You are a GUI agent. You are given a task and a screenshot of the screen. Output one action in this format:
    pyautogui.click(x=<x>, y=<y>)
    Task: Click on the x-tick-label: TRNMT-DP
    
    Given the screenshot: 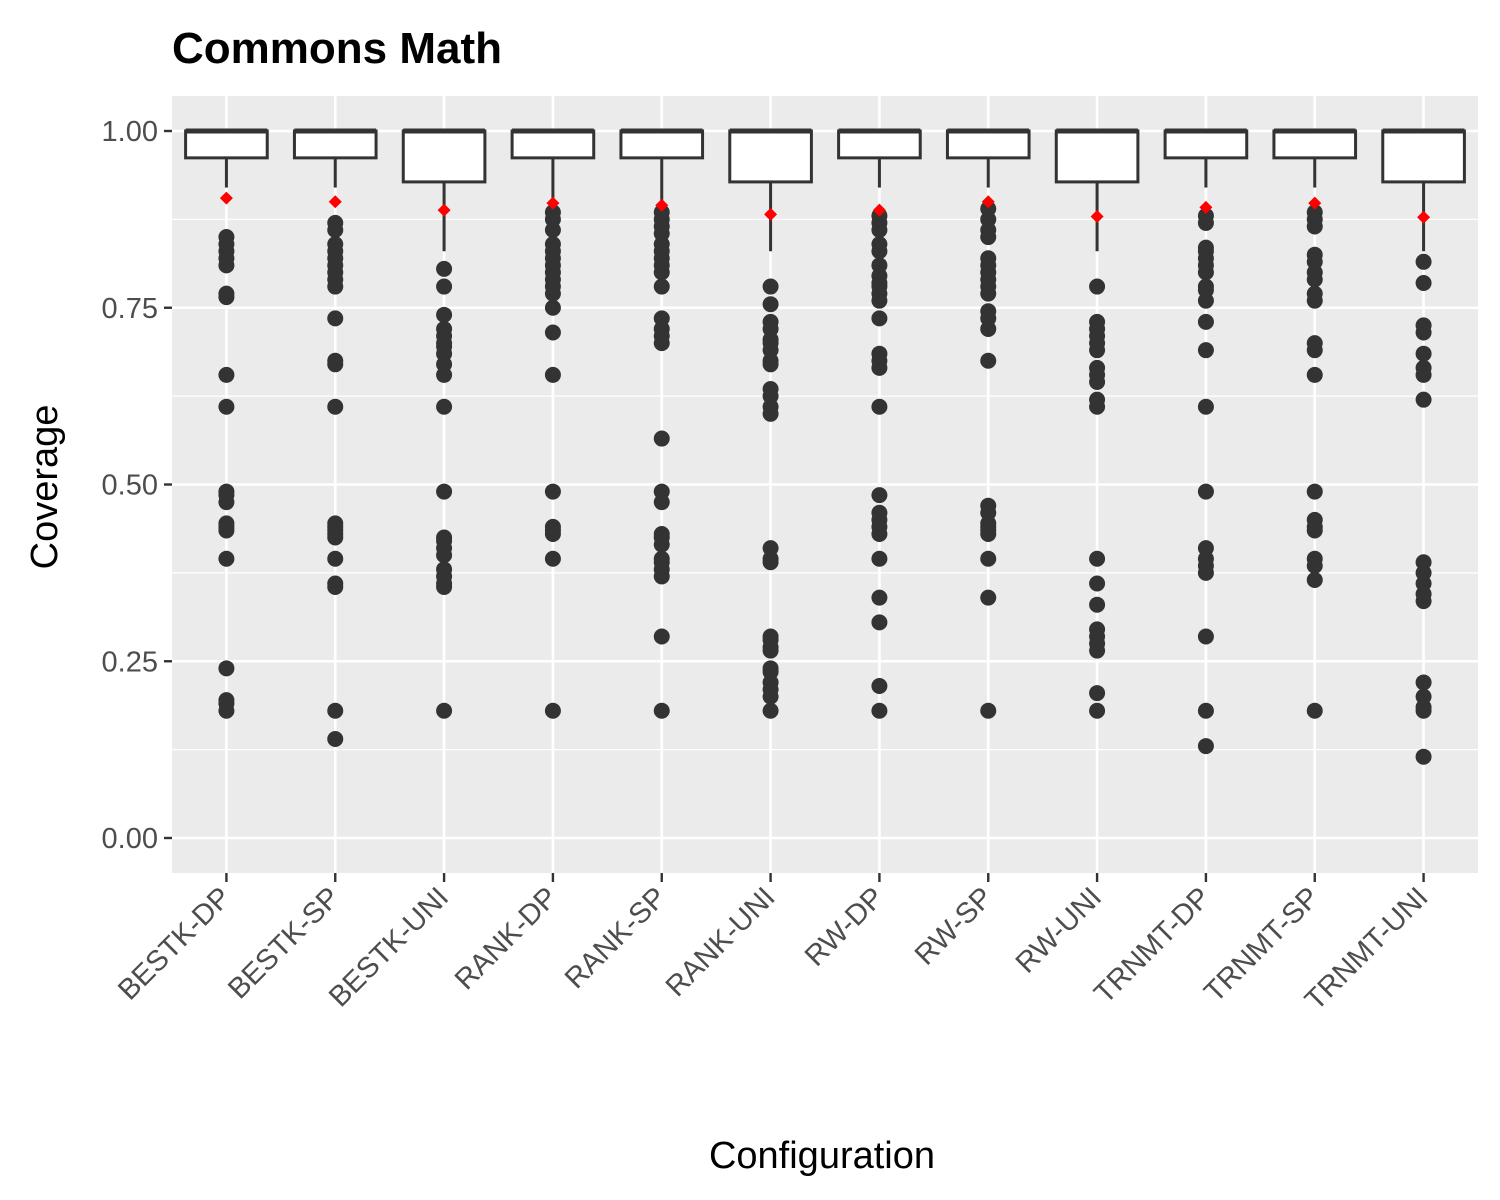 What is the action you would take?
    pyautogui.click(x=1152, y=945)
    